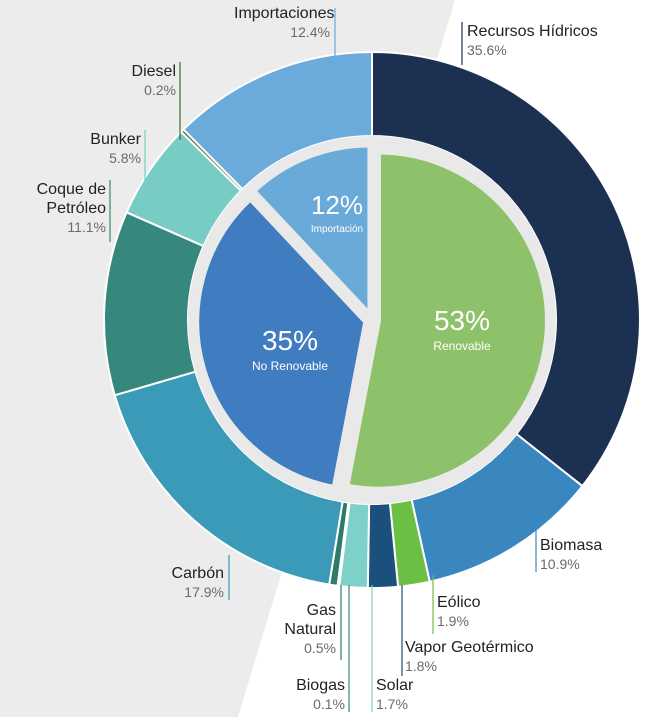 This screenshot has width=651, height=717. Describe the element at coordinates (204, 592) in the screenshot. I see `segment-value: 17.9%` at that location.